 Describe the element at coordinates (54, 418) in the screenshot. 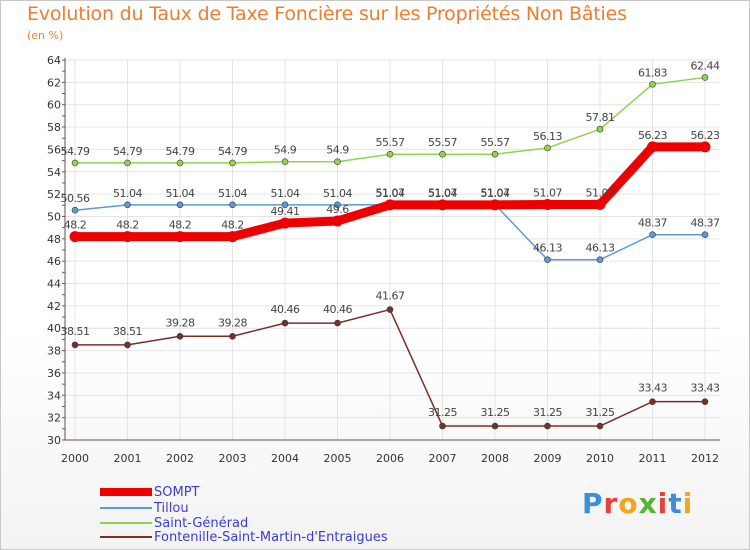

I see `y-tick-label: 32` at that location.